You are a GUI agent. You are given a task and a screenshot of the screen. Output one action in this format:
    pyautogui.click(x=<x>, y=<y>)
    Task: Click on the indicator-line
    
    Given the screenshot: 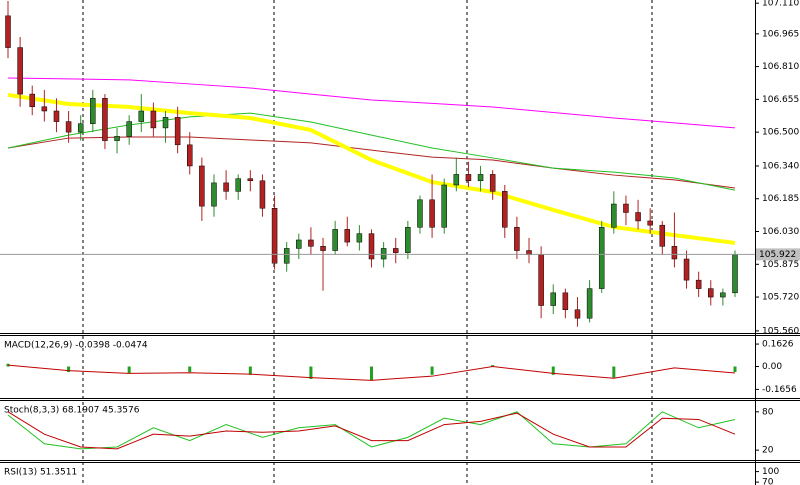 What is the action you would take?
    pyautogui.click(x=371, y=430)
    